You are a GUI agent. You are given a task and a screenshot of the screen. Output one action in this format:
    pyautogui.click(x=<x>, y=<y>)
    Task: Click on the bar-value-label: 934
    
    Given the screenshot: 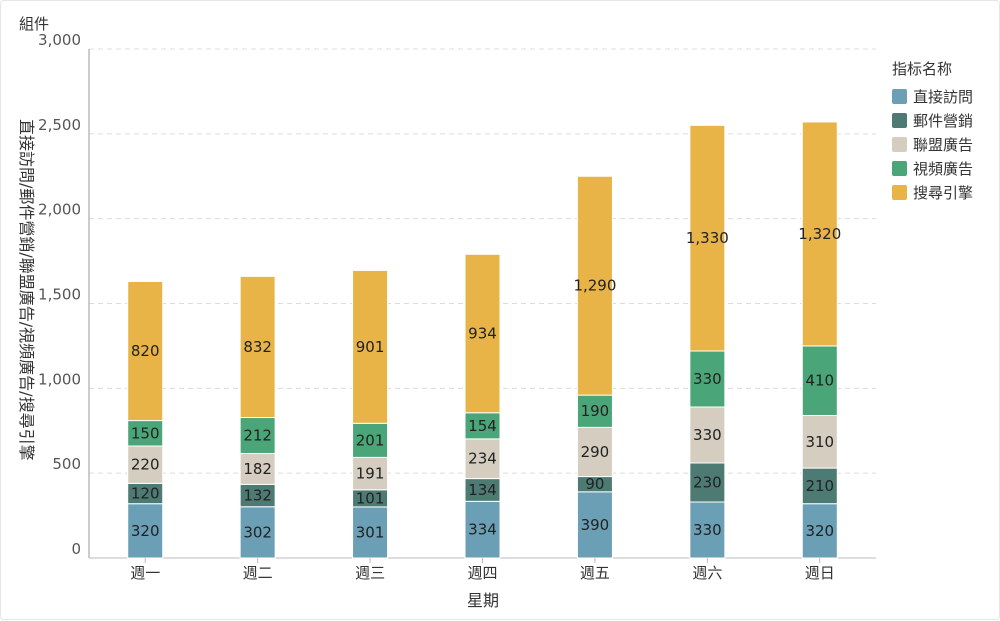 What is the action you would take?
    pyautogui.click(x=482, y=334)
    